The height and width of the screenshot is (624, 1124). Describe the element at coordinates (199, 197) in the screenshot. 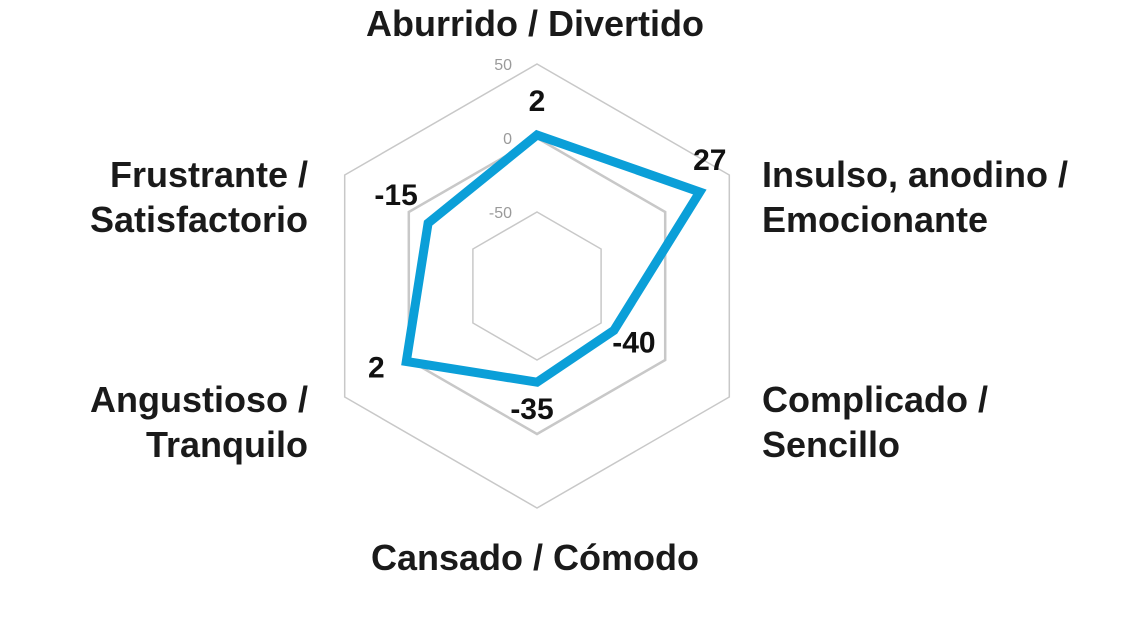

I see `axis-label-5: Frustrante / Satisfactorio` at that location.